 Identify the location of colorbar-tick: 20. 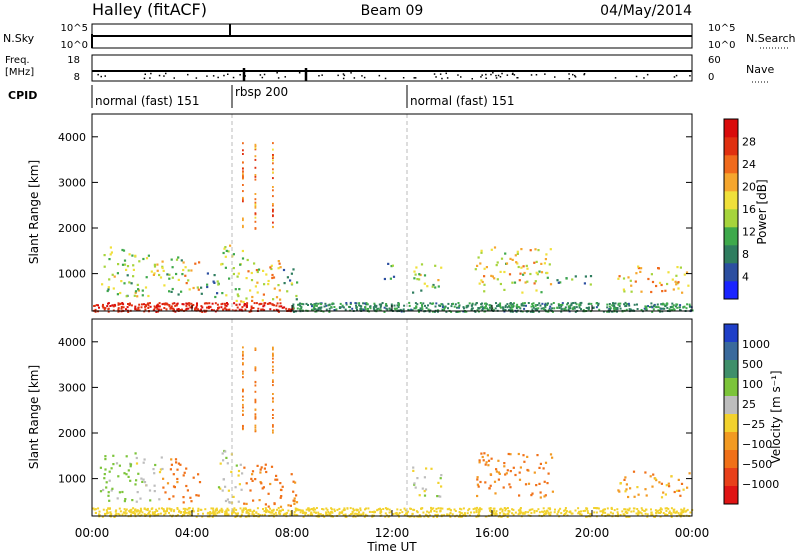
(749, 187).